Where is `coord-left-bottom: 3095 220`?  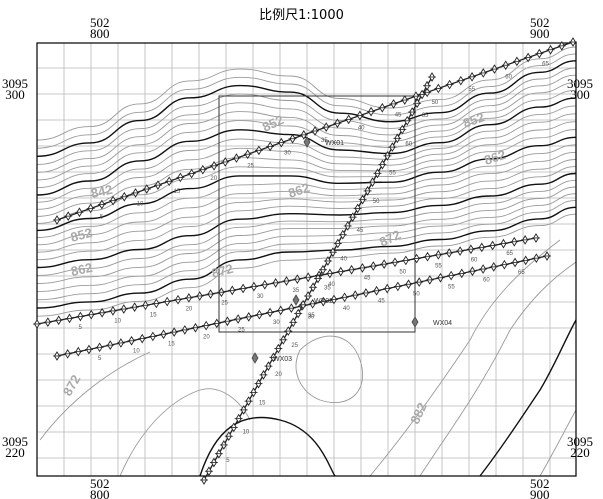 coord-left-bottom: 3095 220 is located at coordinates (15, 447).